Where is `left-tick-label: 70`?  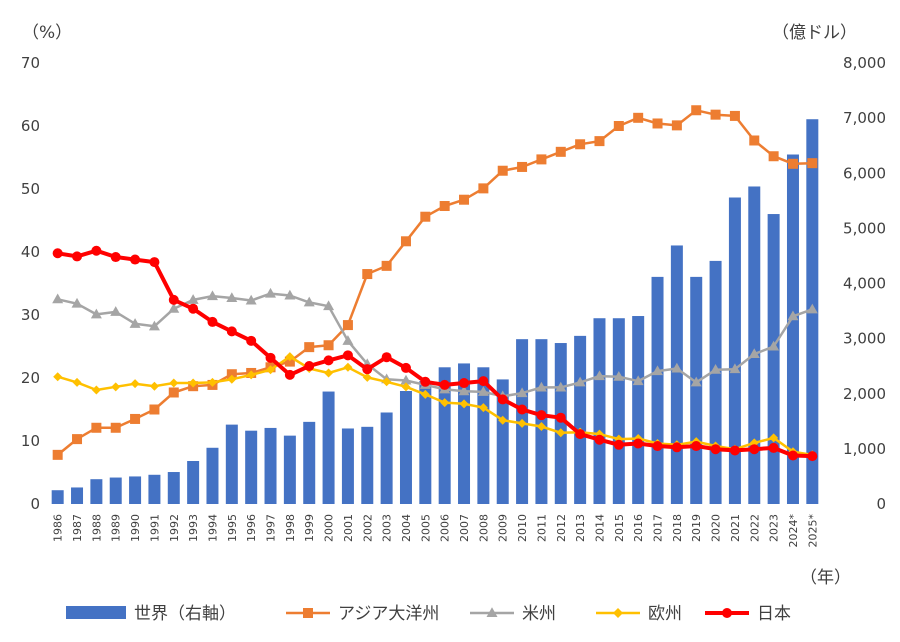 left-tick-label: 70 is located at coordinates (30, 63).